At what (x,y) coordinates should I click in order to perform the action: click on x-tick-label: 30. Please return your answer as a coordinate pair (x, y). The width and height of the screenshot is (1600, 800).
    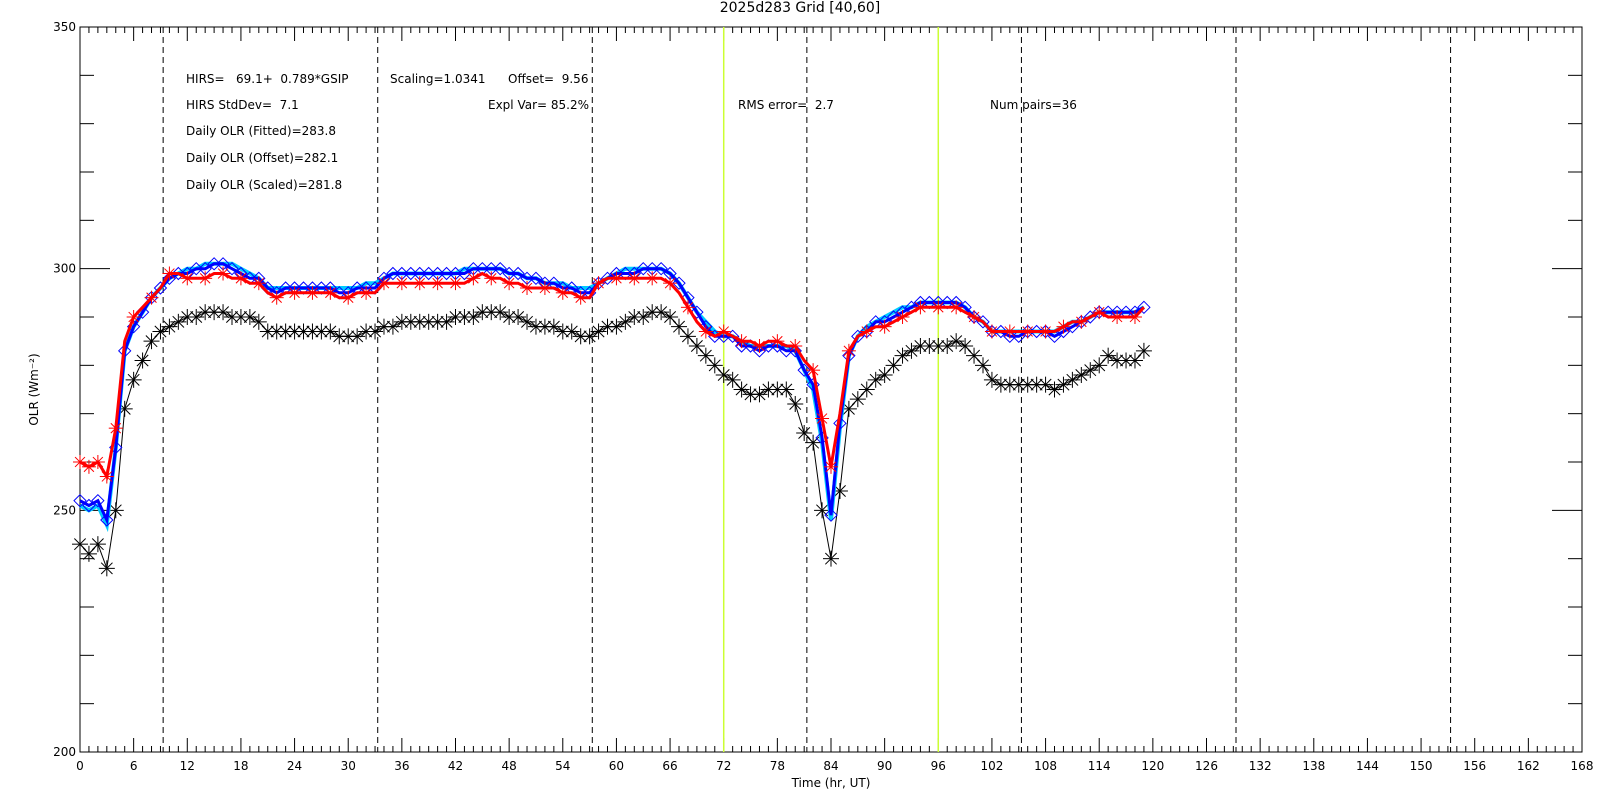
    Looking at the image, I should click on (348, 766).